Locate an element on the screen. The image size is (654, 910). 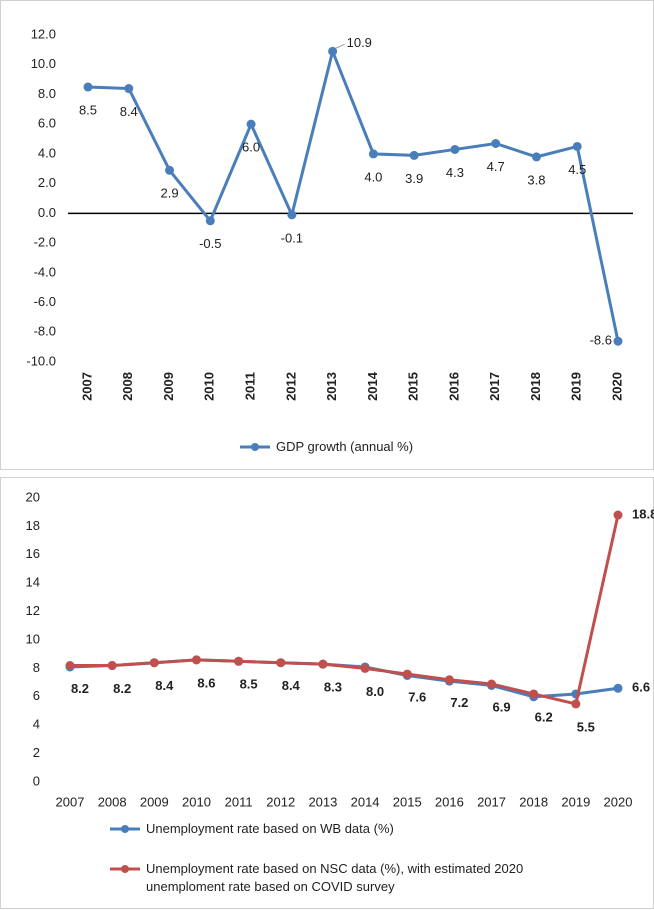
data-label: 4.7 is located at coordinates (496, 166).